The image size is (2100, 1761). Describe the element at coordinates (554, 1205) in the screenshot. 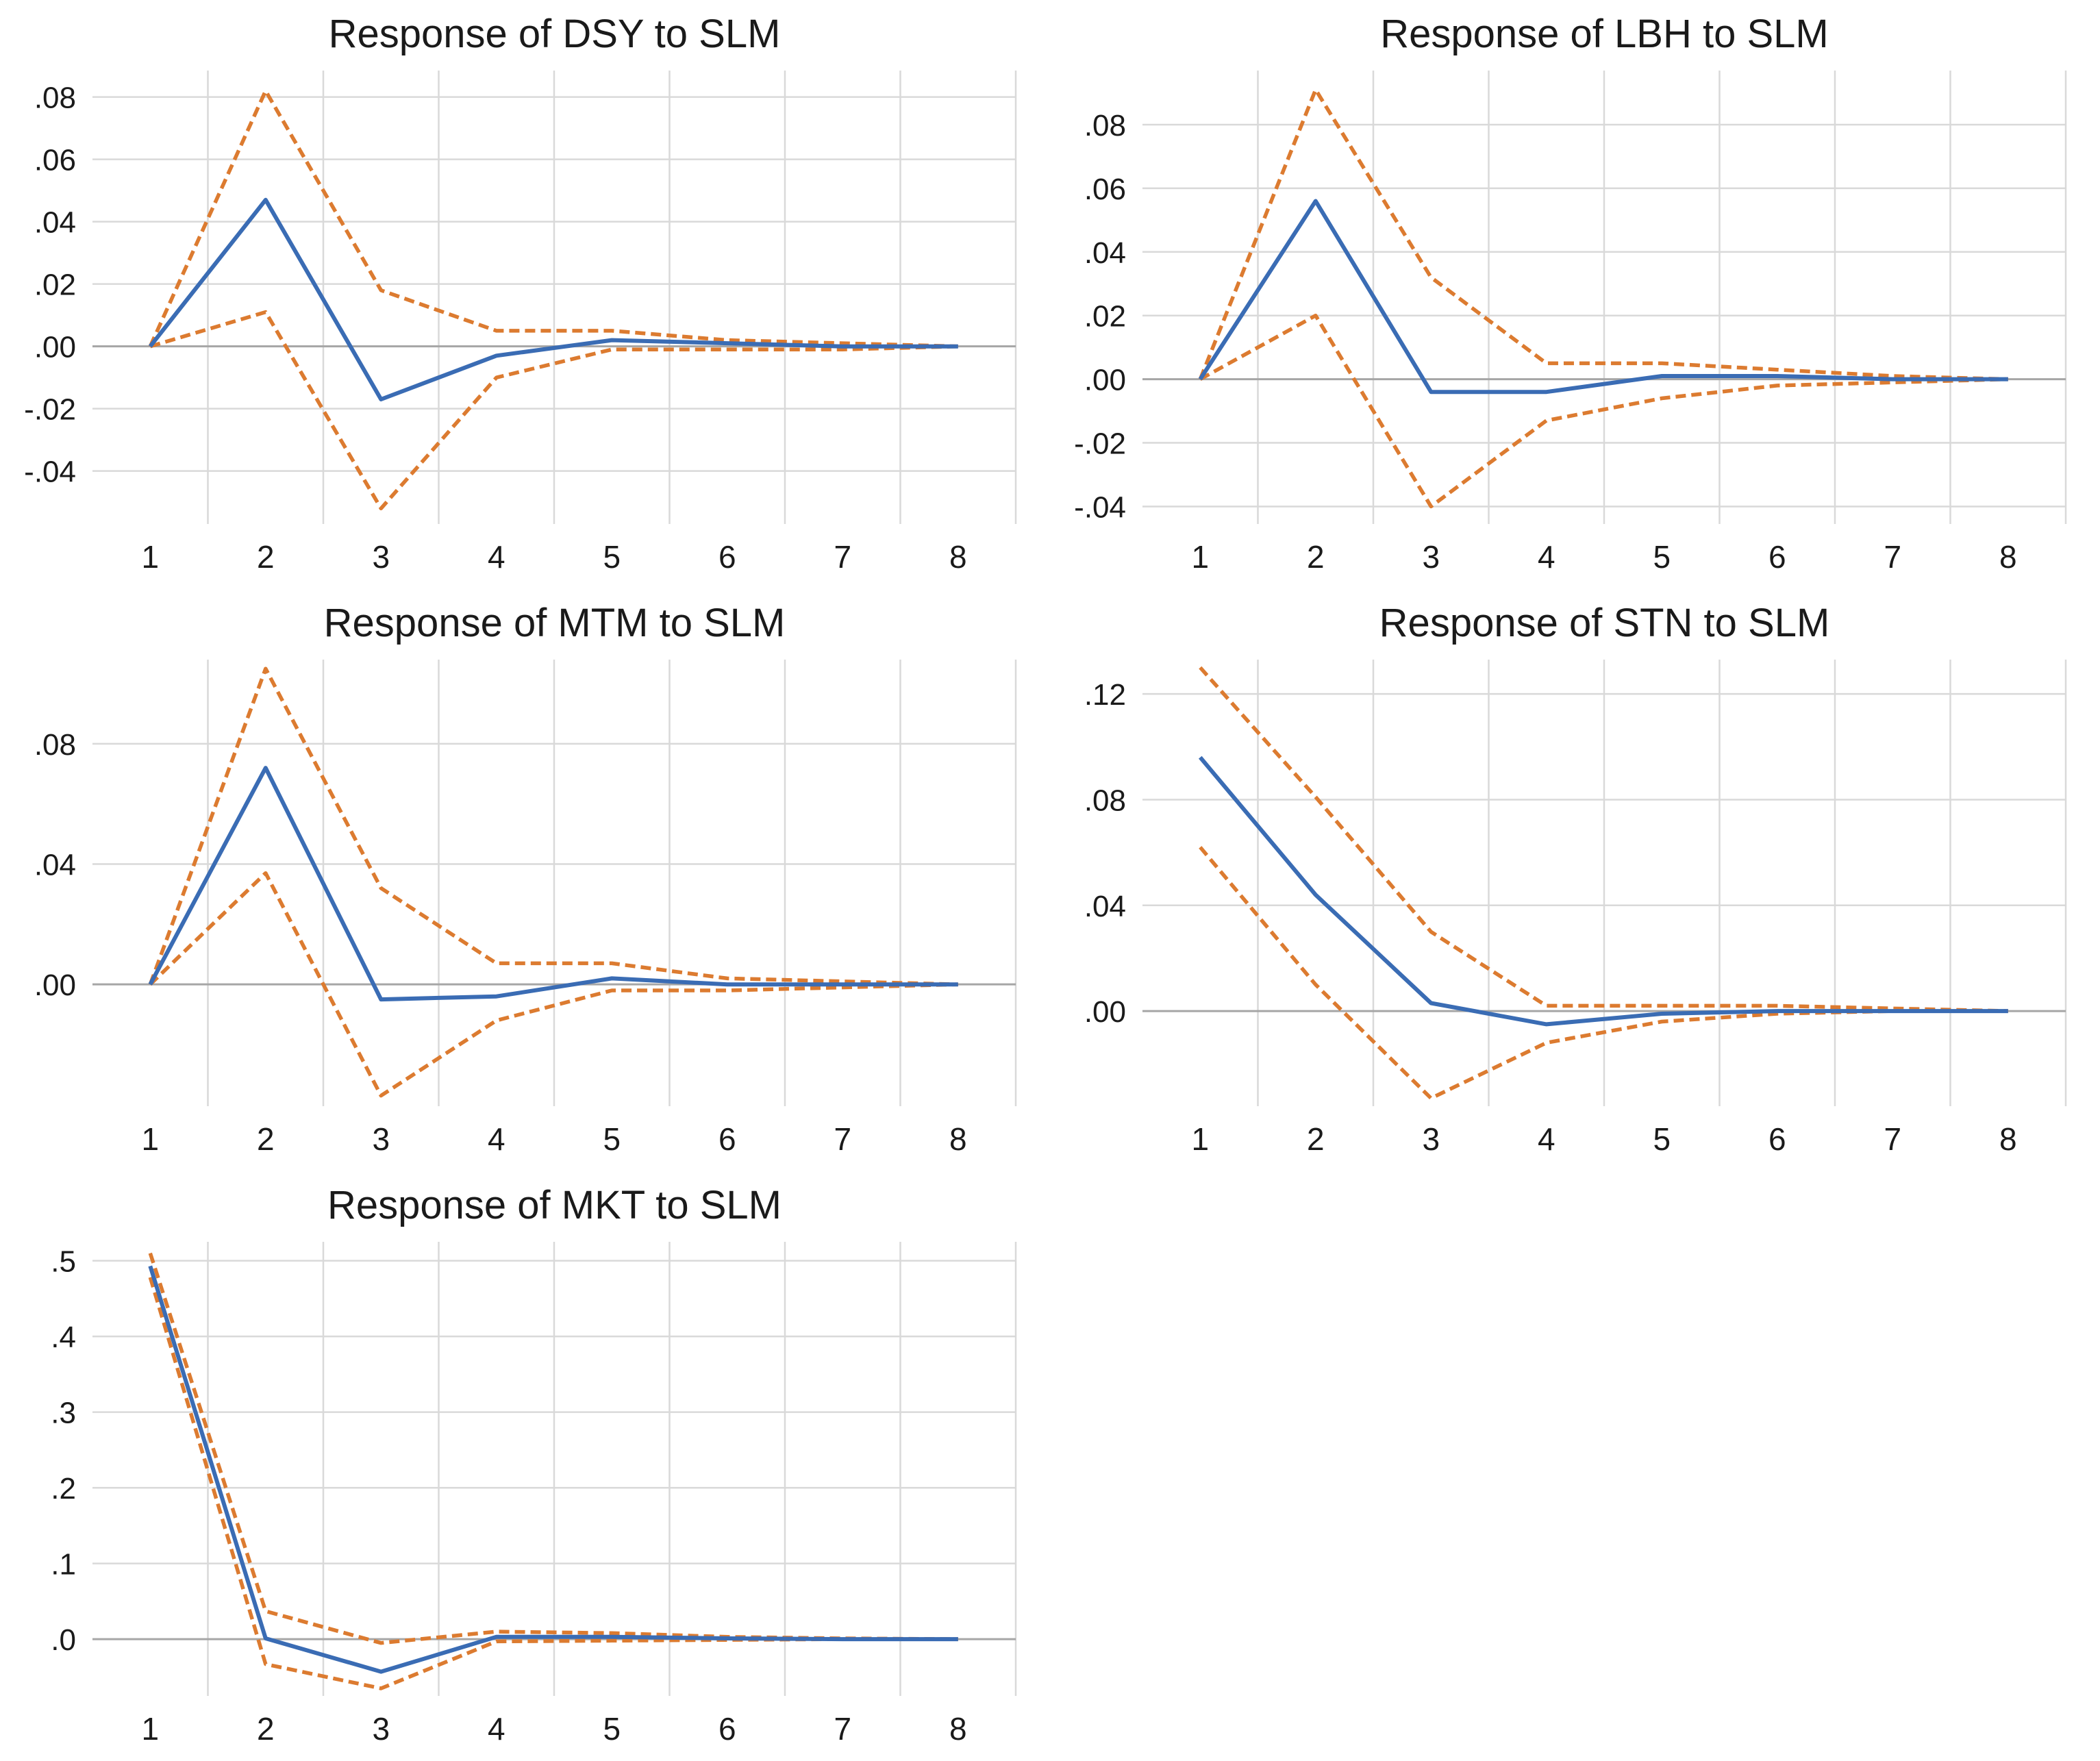

I see `chart-title-mkt: Response of MKT to SLM` at that location.